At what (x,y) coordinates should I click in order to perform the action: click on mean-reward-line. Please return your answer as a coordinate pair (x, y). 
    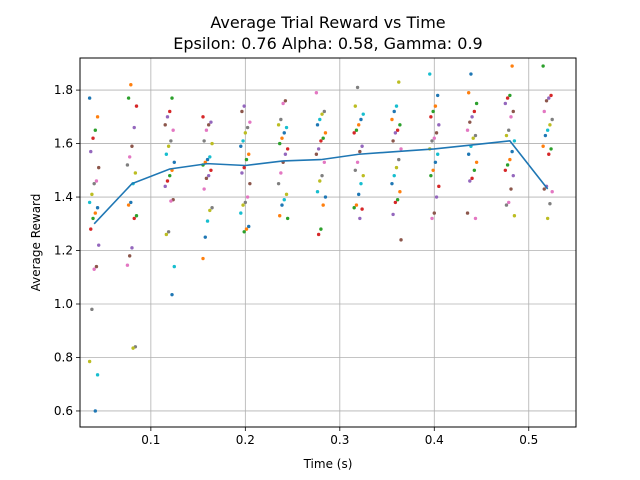
    Looking at the image, I should click on (321, 182).